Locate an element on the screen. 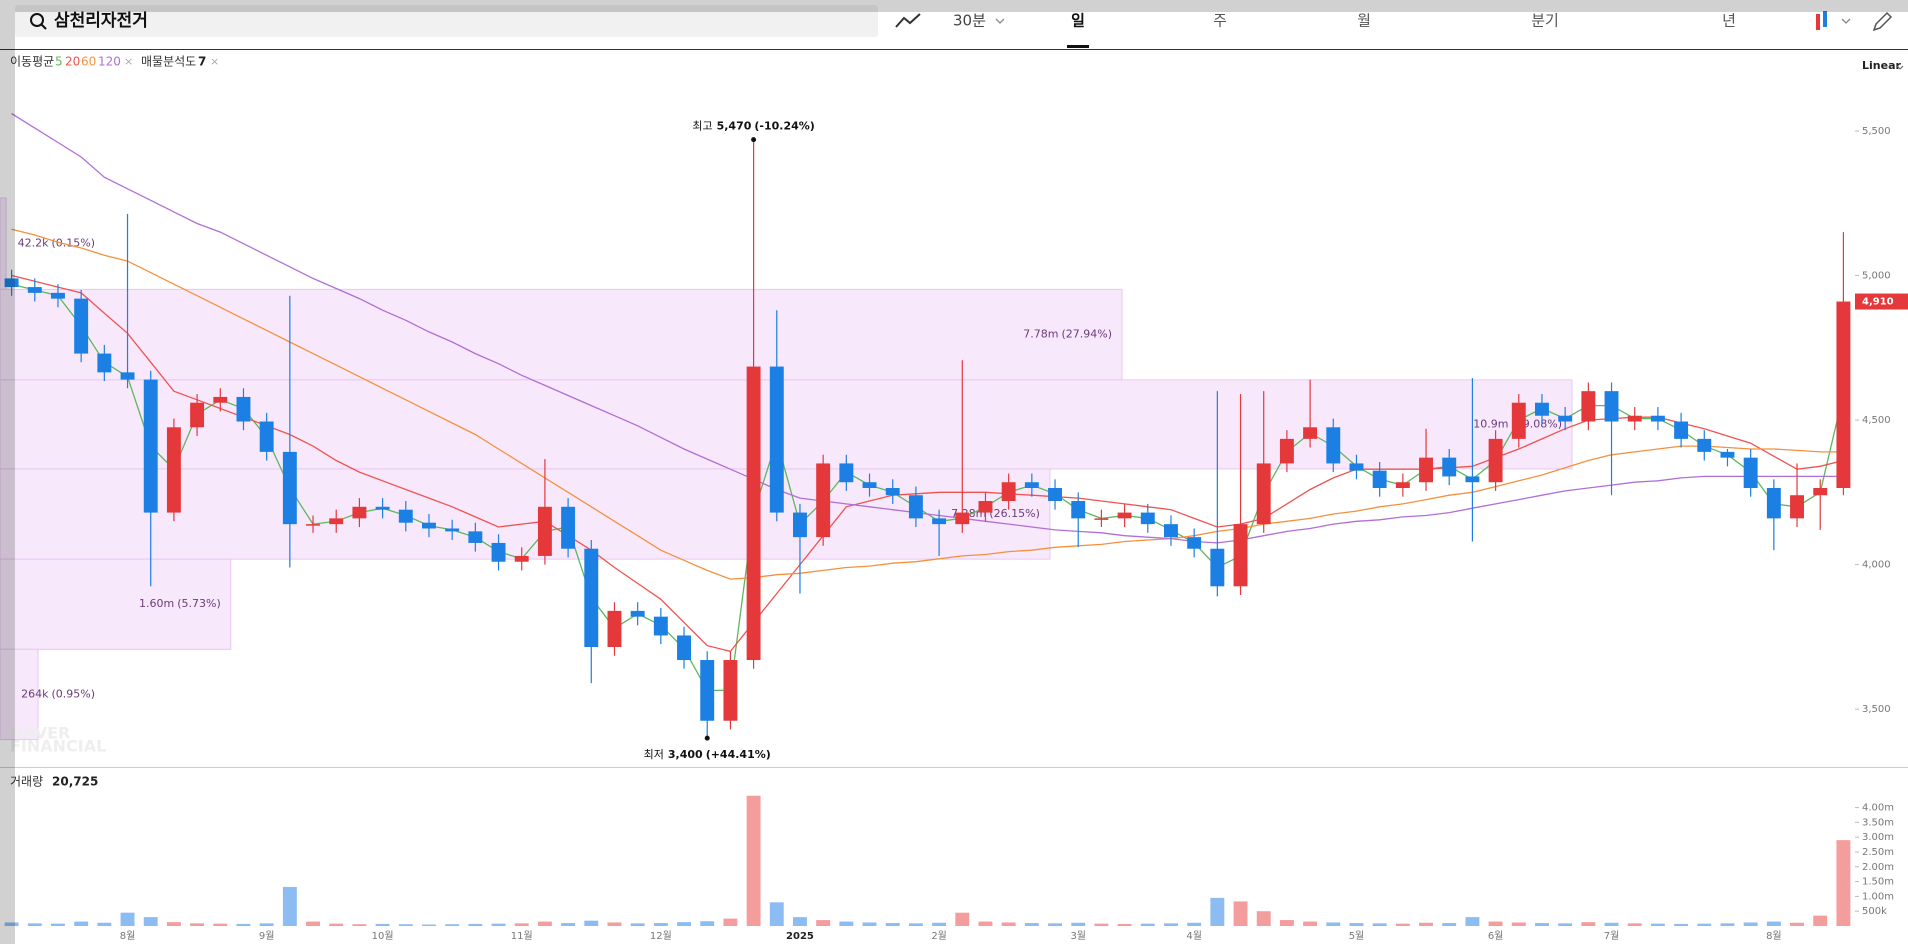  extreme-change: (+44.41%) is located at coordinates (738, 754).